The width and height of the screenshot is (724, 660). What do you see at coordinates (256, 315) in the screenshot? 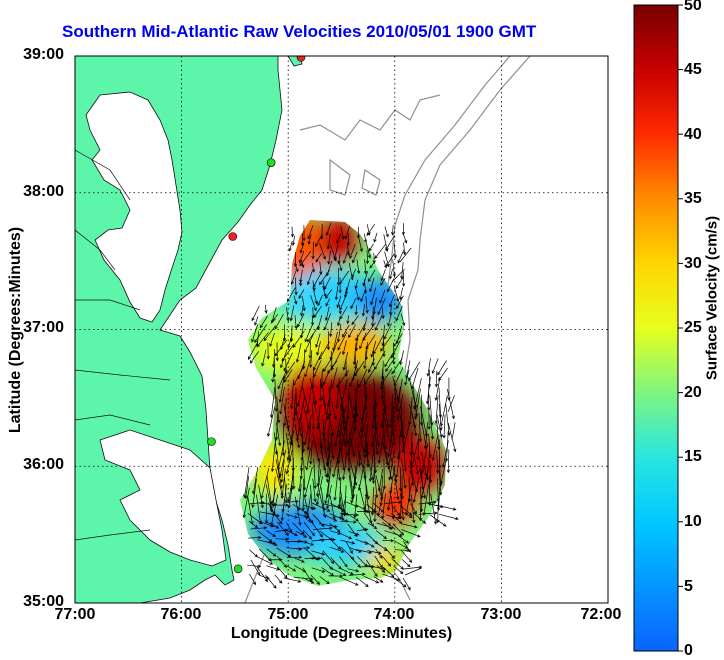
I see `radar-stations` at bounding box center [256, 315].